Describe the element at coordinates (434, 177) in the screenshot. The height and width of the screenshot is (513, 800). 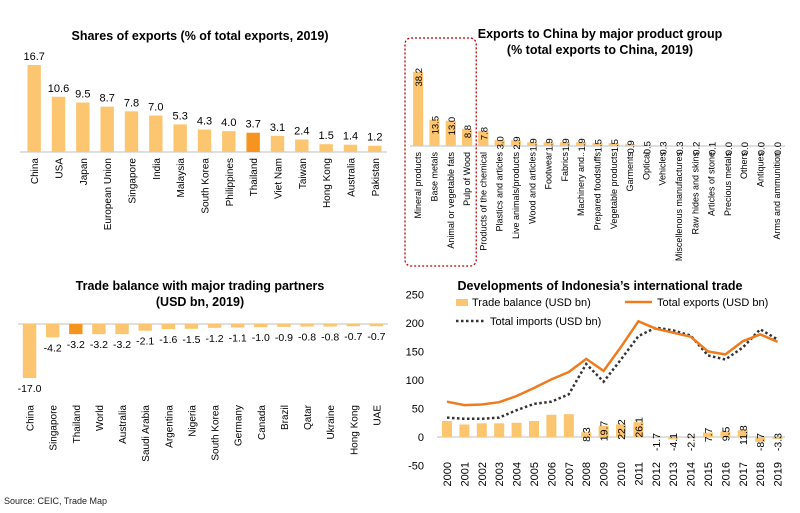
I see `tick-label: Base metals` at that location.